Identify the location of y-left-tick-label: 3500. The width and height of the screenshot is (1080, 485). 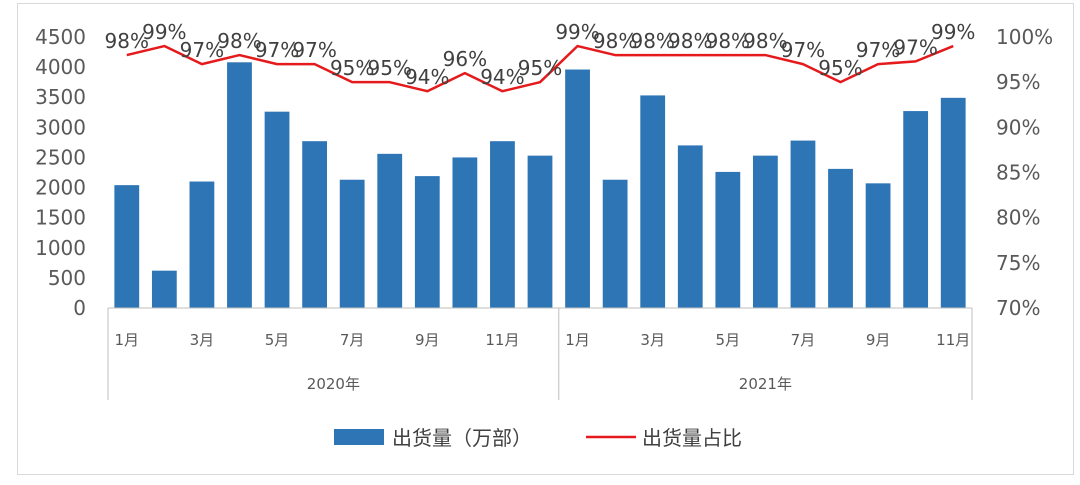
(60, 97).